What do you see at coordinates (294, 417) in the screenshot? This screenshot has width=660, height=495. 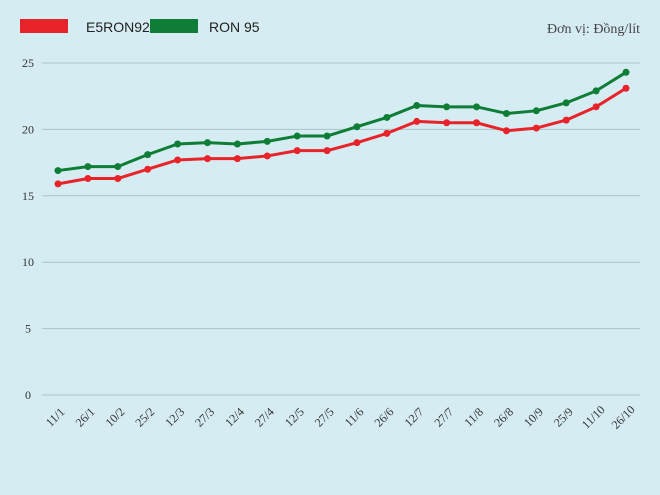 I see `x-tick-label: 12/5` at bounding box center [294, 417].